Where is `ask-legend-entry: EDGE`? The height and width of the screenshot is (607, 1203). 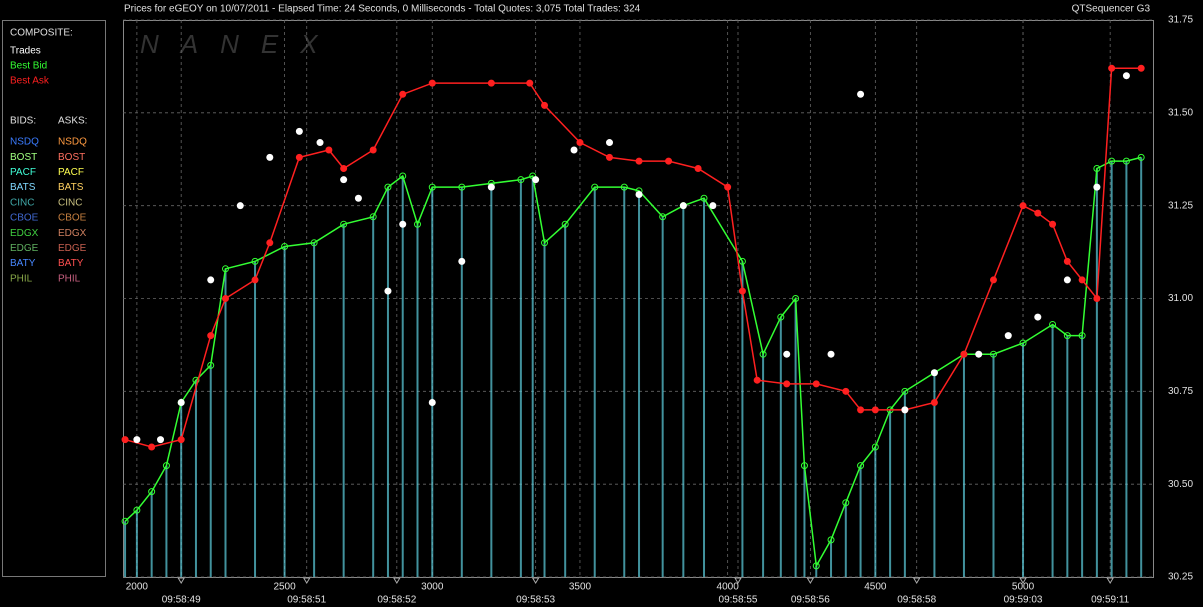
ask-legend-entry: EDGE is located at coordinates (72, 248).